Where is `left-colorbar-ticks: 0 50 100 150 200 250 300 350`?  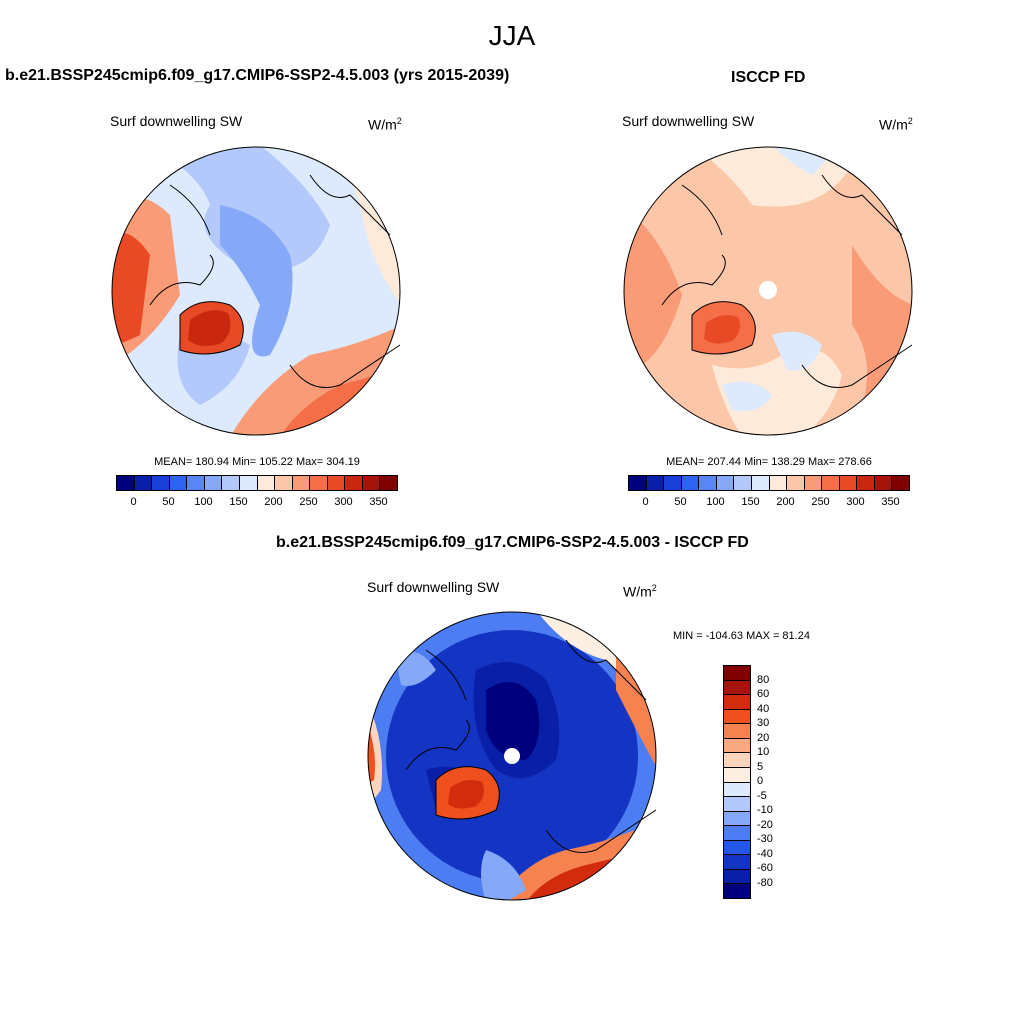 left-colorbar-ticks: 0 50 100 150 200 250 300 350 is located at coordinates (257, 503).